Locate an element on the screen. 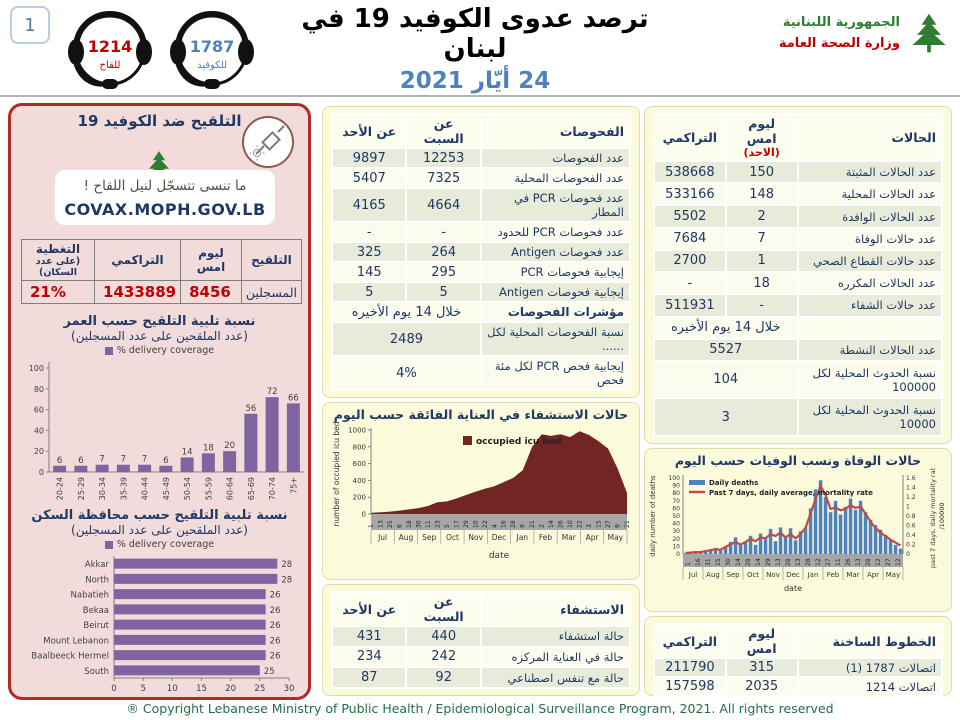  table-row: نسبة الفحوصات المحلية لكل ...... 2489 is located at coordinates (481, 339).